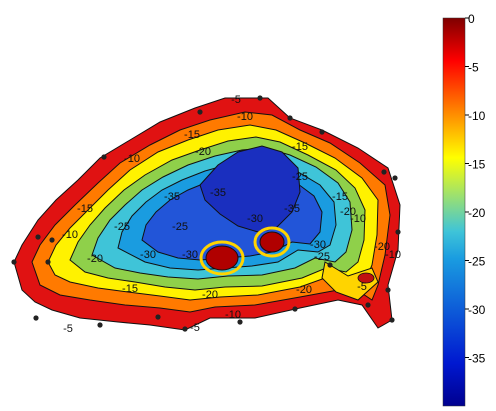 This screenshot has width=496, height=411. Describe the element at coordinates (477, 165) in the screenshot. I see `colorbar-tick-label: -15` at that location.